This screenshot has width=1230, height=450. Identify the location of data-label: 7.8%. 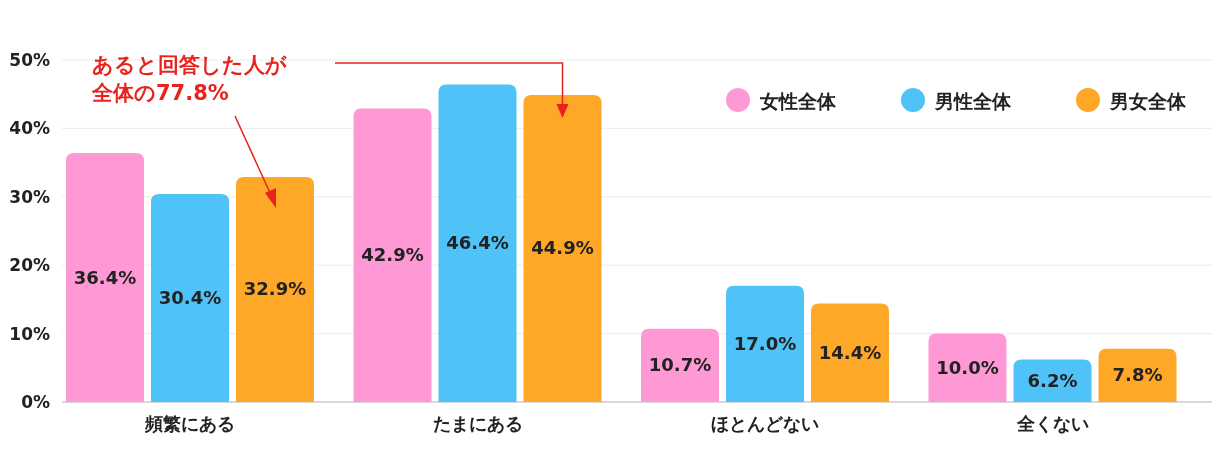
(1137, 375).